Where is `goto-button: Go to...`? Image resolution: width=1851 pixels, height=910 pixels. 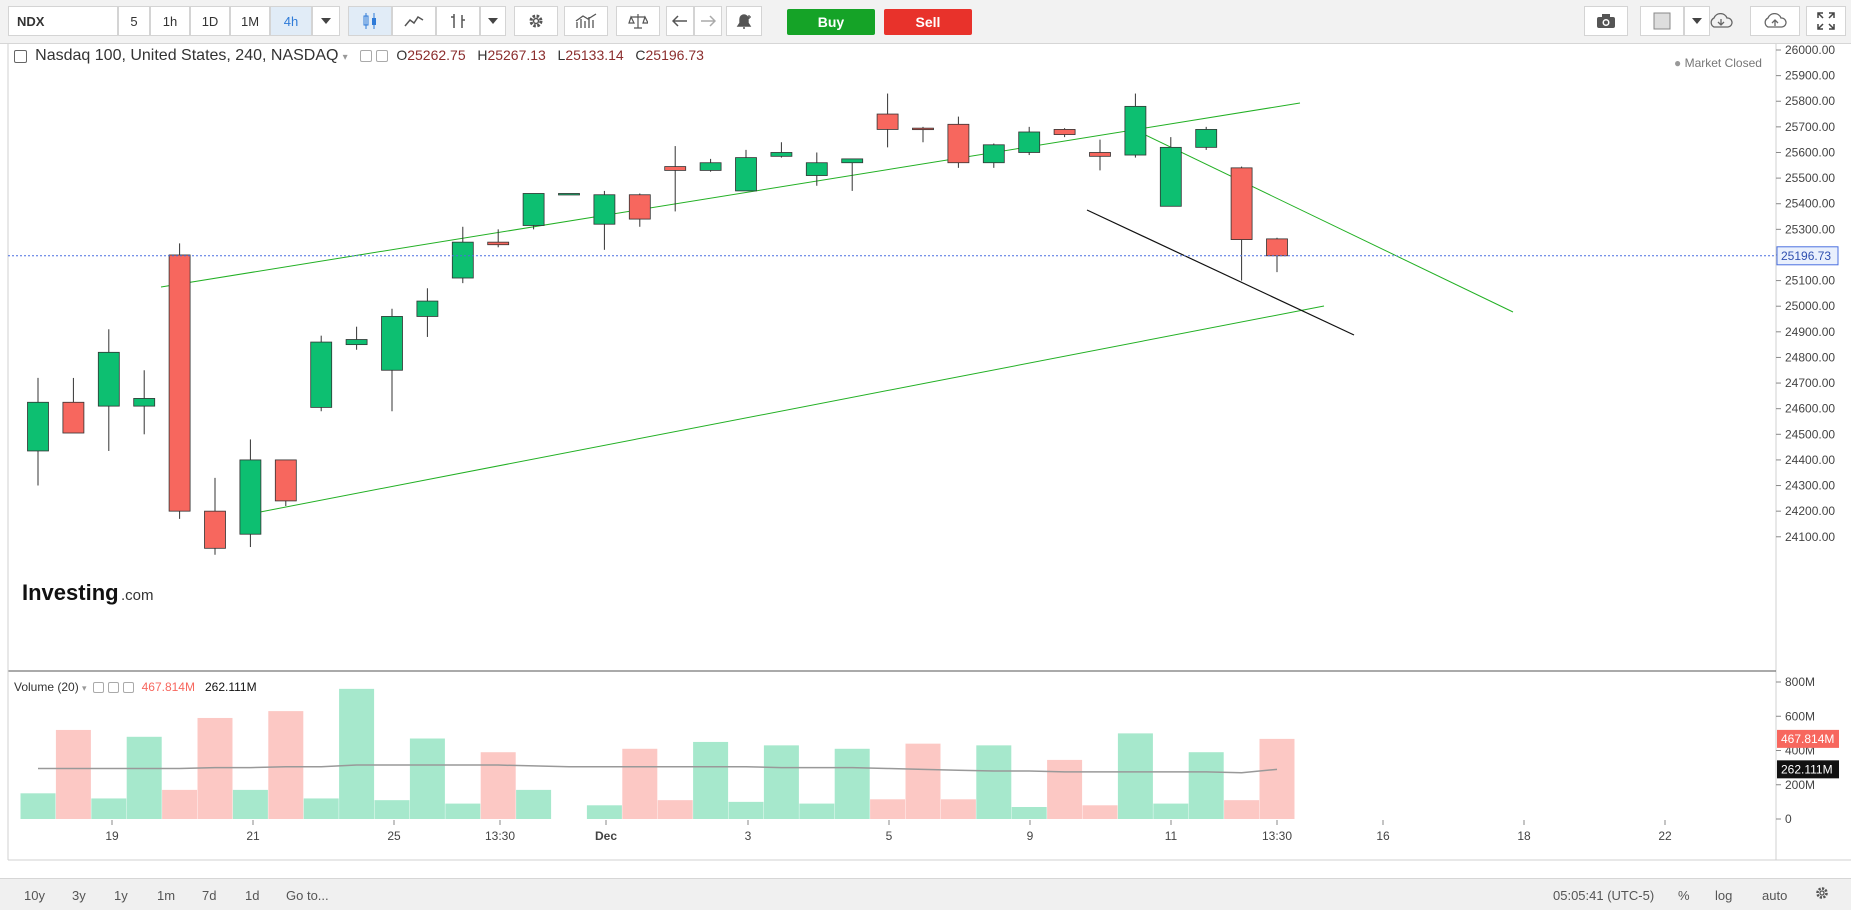
goto-button: Go to... is located at coordinates (307, 895).